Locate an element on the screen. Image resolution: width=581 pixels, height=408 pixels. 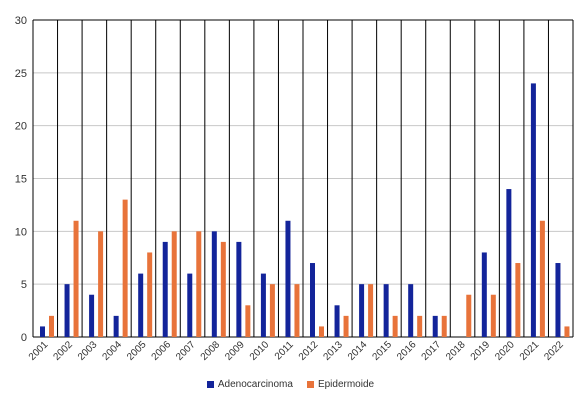
bar-adenocarcinoma-2001 is located at coordinates (42, 331).